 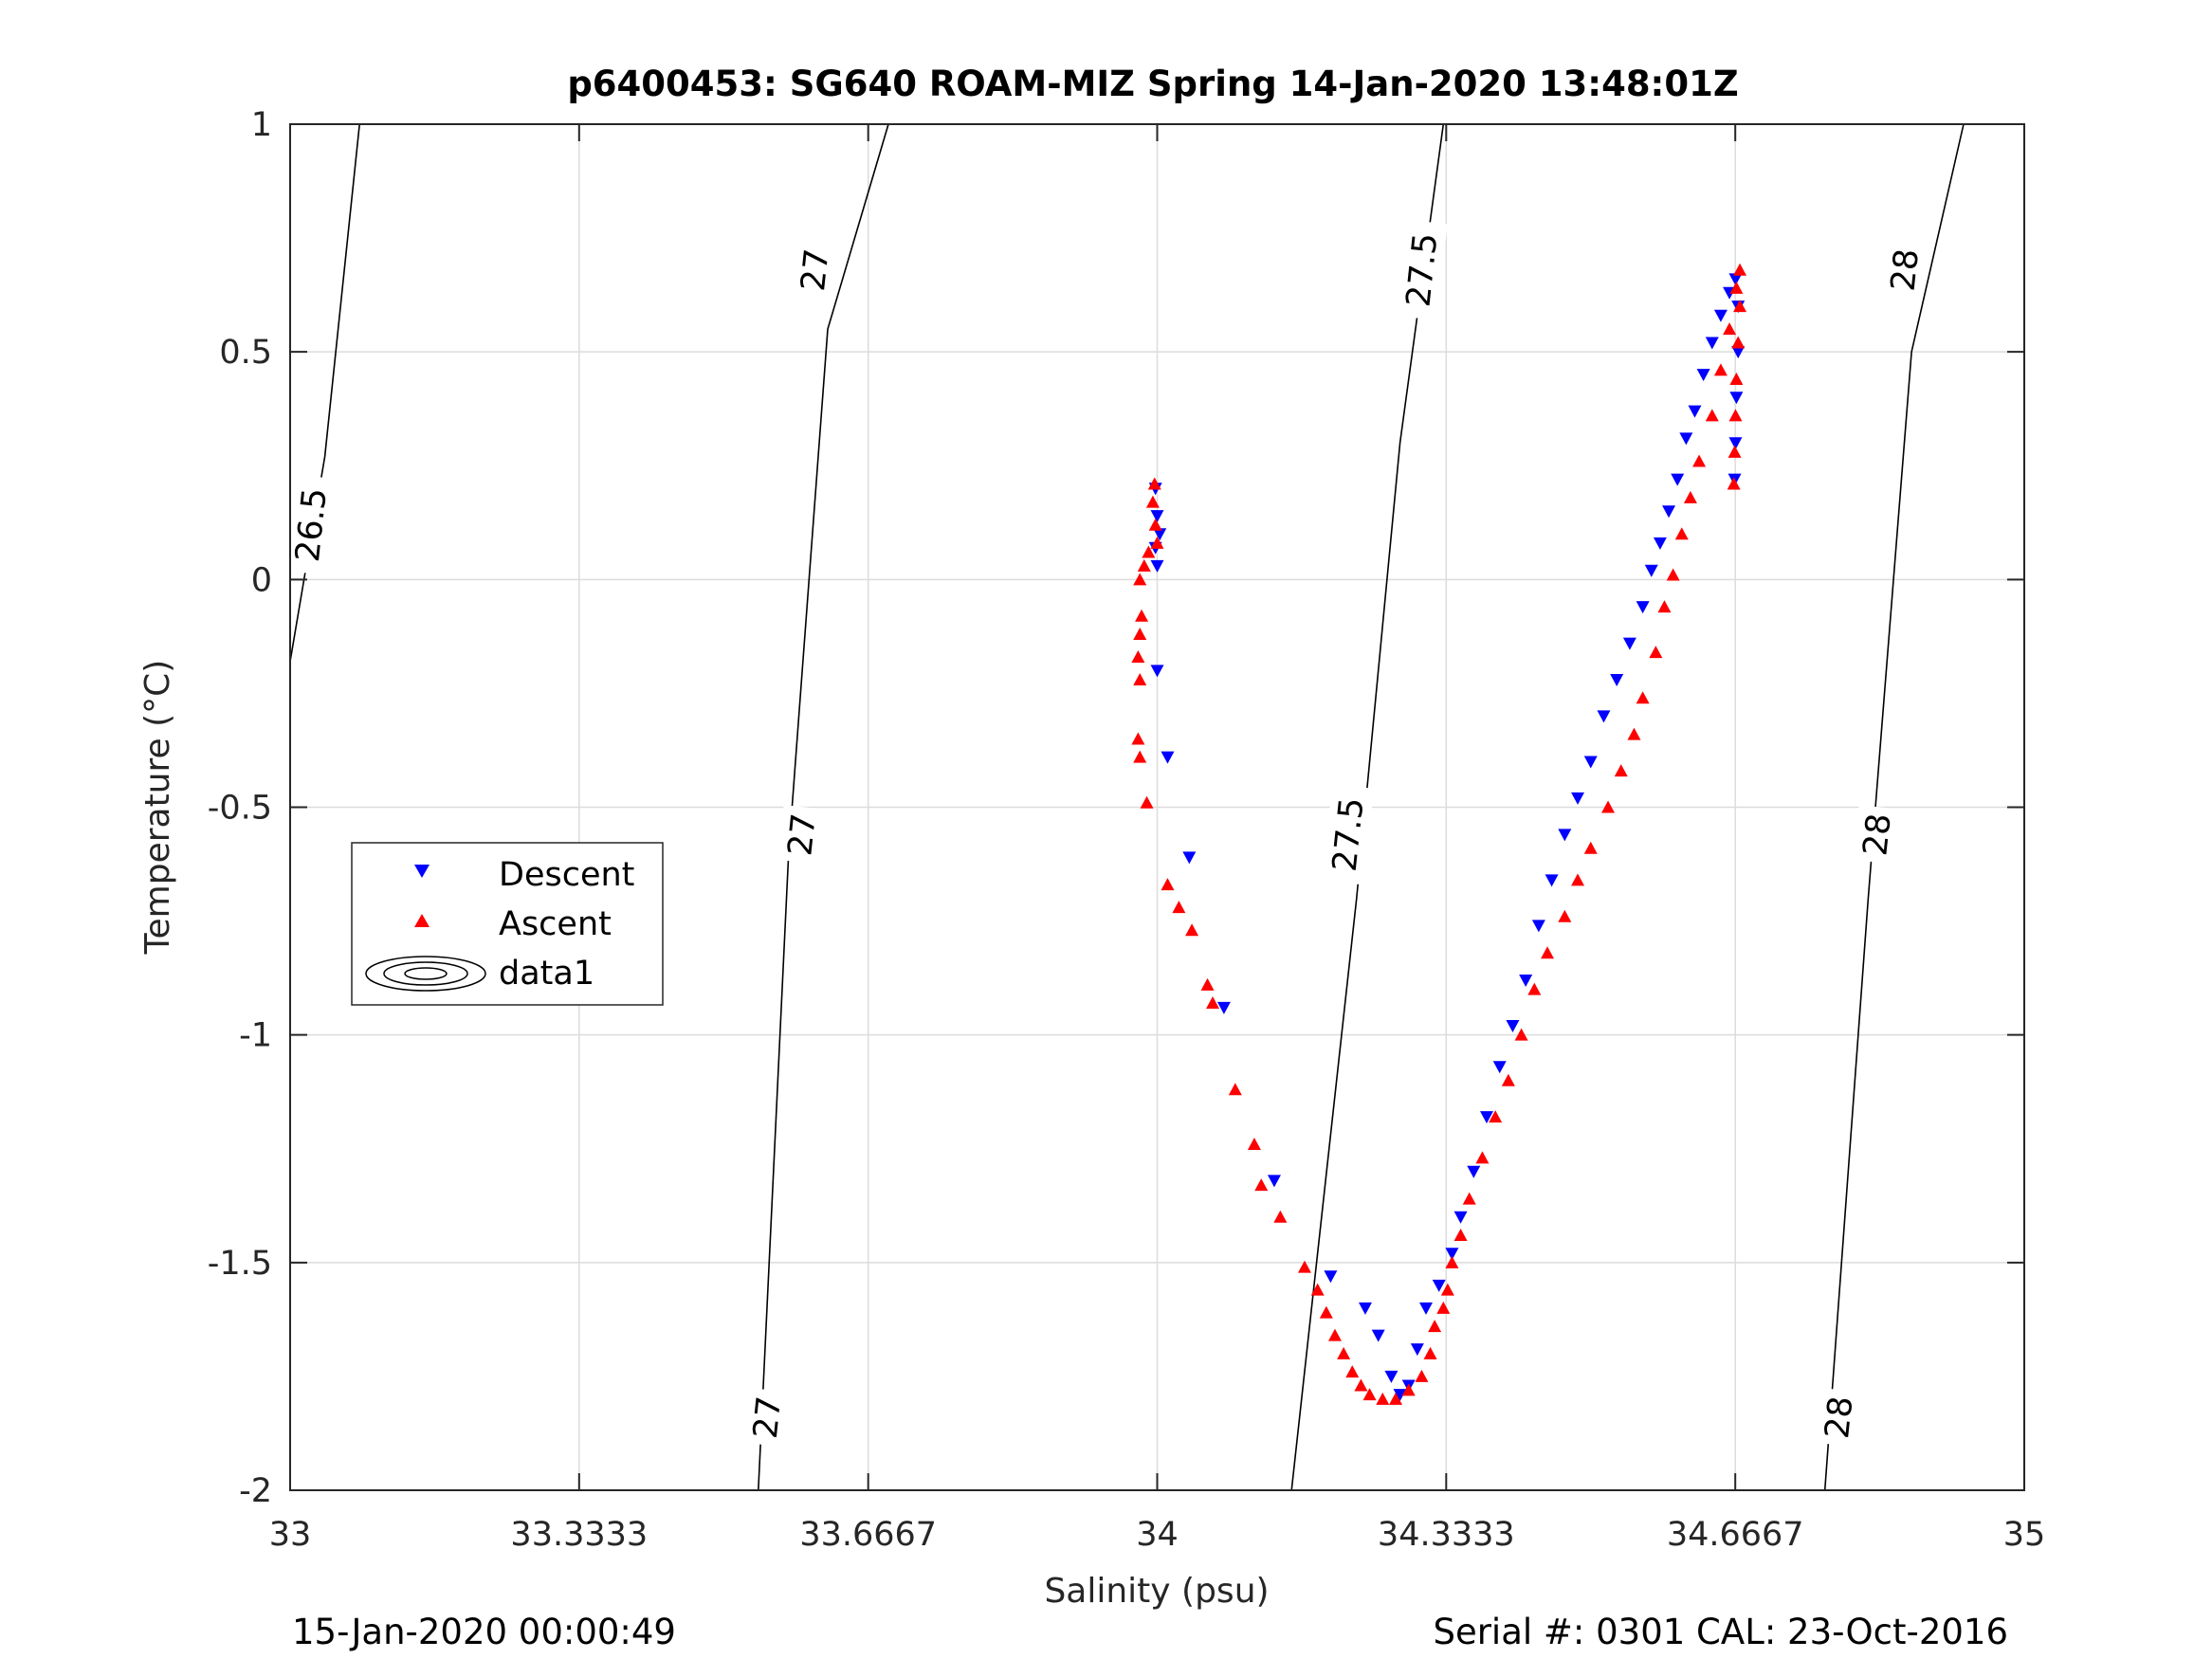 What do you see at coordinates (1446, 1535) in the screenshot?
I see `x-tick-label: 34.3333` at bounding box center [1446, 1535].